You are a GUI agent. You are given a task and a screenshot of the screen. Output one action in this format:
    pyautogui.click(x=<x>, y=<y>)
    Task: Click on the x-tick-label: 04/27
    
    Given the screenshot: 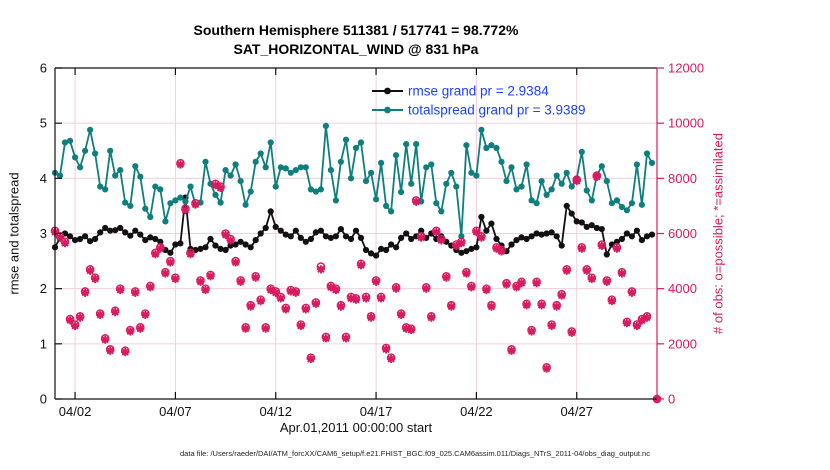 What is the action you would take?
    pyautogui.click(x=576, y=411)
    